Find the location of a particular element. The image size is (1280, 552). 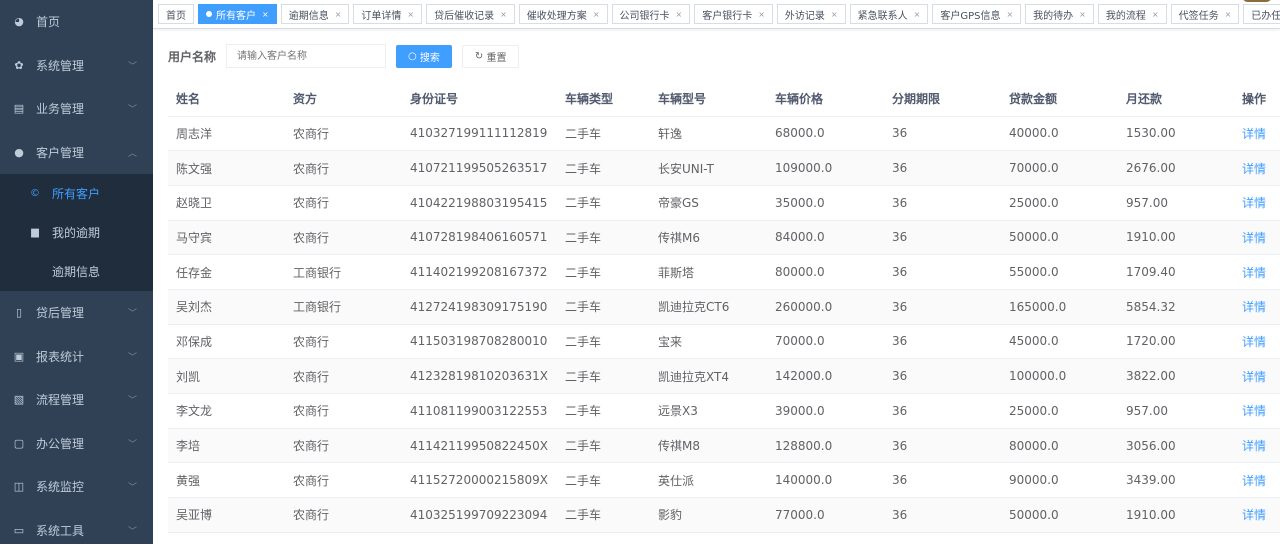

tab-14: 已办任务× is located at coordinates (1261, 14).